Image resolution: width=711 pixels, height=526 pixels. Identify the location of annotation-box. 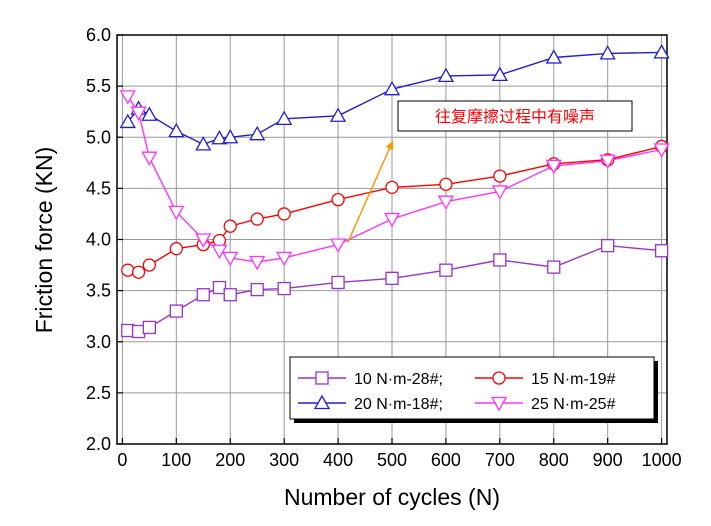
(515, 116).